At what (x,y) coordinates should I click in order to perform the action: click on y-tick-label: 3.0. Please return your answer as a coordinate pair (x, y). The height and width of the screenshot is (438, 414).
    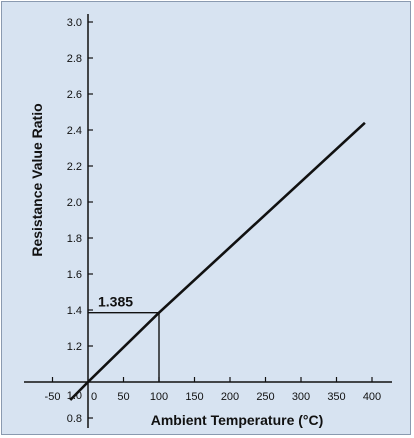
    Looking at the image, I should click on (74, 23).